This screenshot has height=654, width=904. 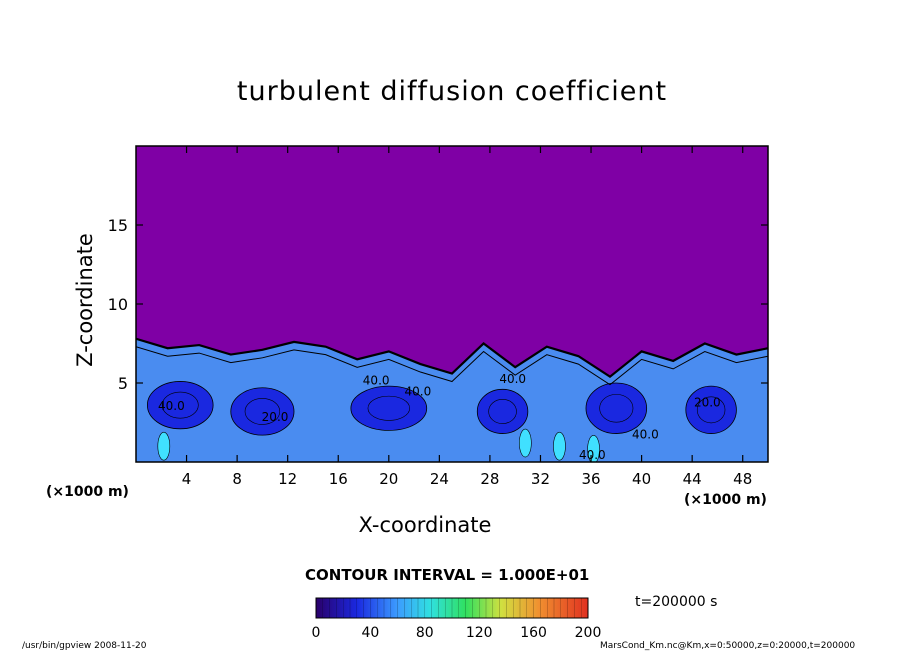 What do you see at coordinates (338, 479) in the screenshot?
I see `x-tick-label: 16` at bounding box center [338, 479].